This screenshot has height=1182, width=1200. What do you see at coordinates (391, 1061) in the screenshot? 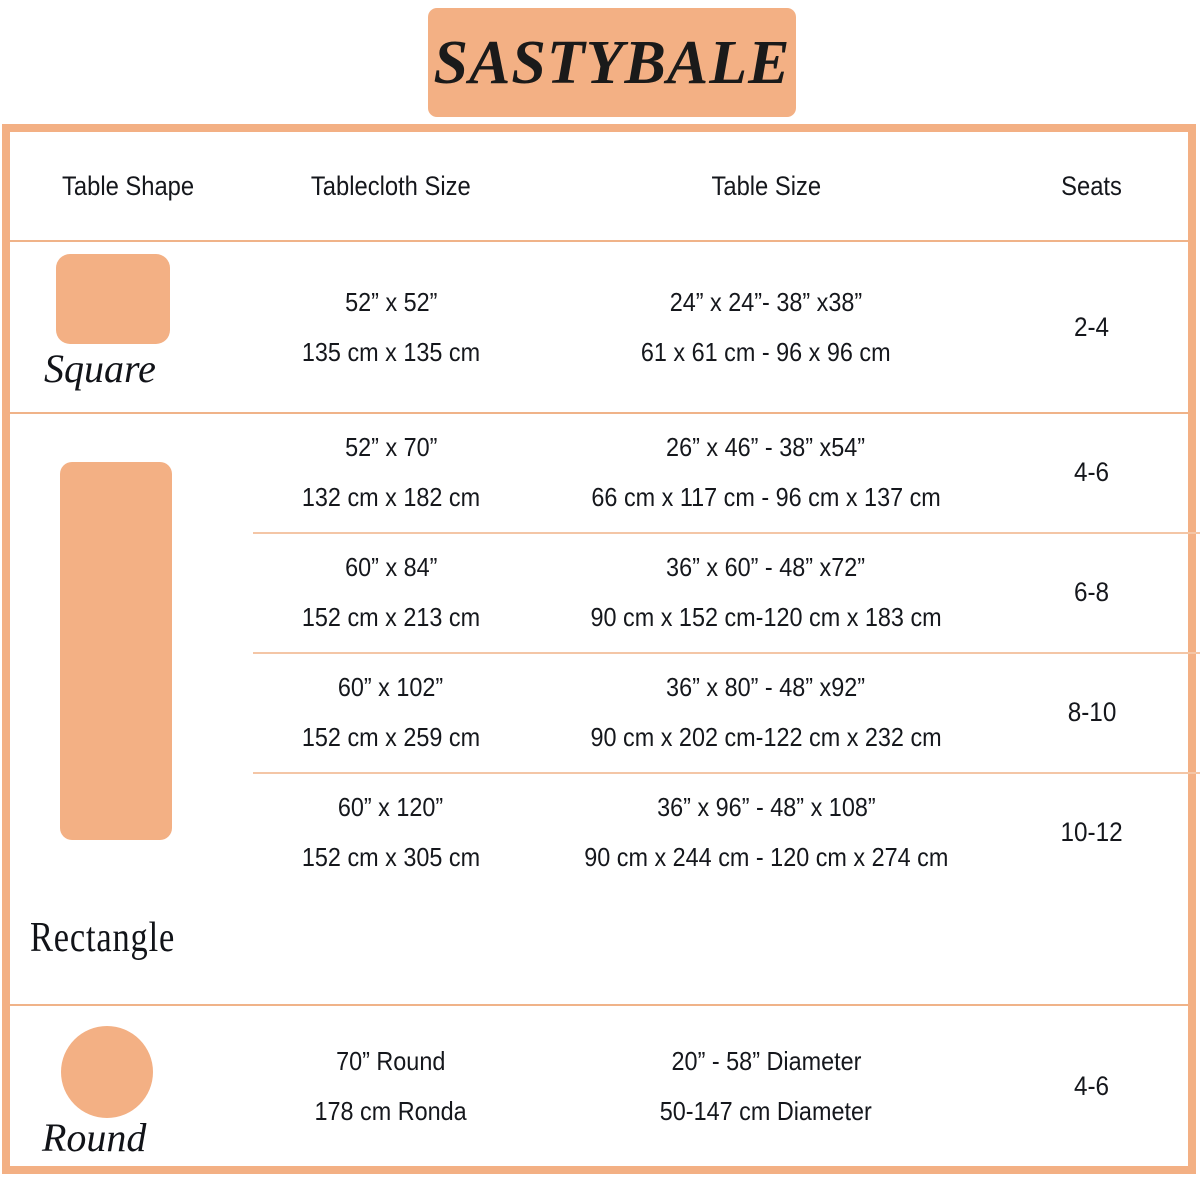
I see `tablecloth-inches: 70” Round` at bounding box center [391, 1061].